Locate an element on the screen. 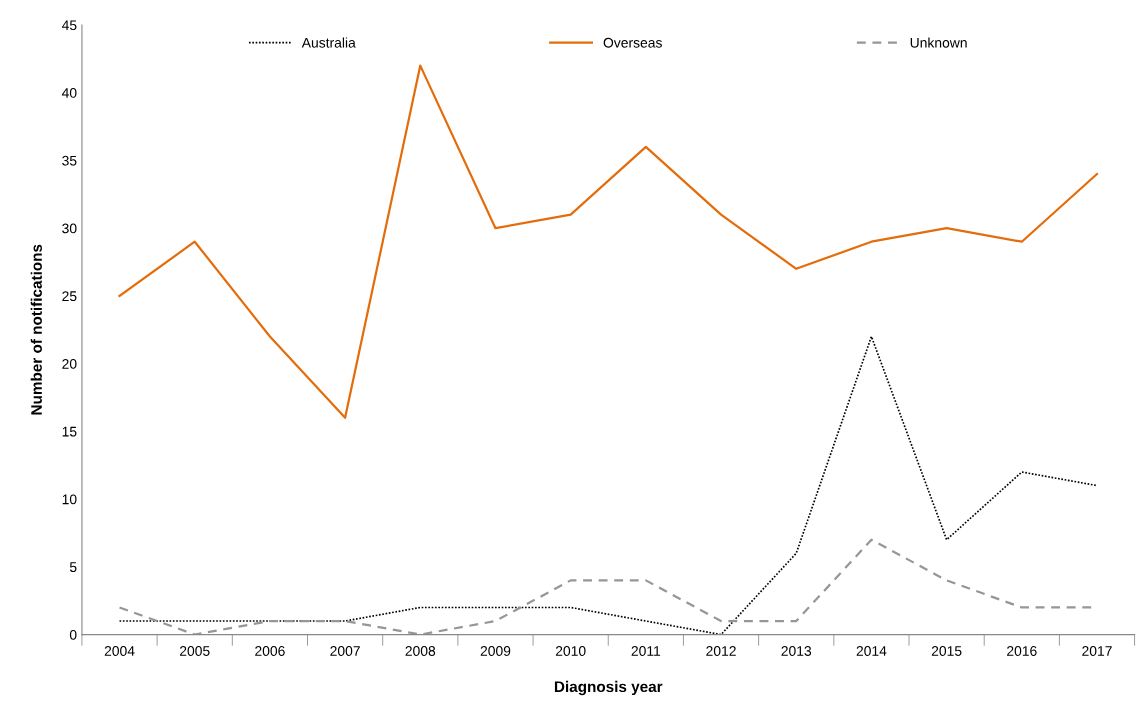  x-tick-label: 2012 is located at coordinates (721, 651).